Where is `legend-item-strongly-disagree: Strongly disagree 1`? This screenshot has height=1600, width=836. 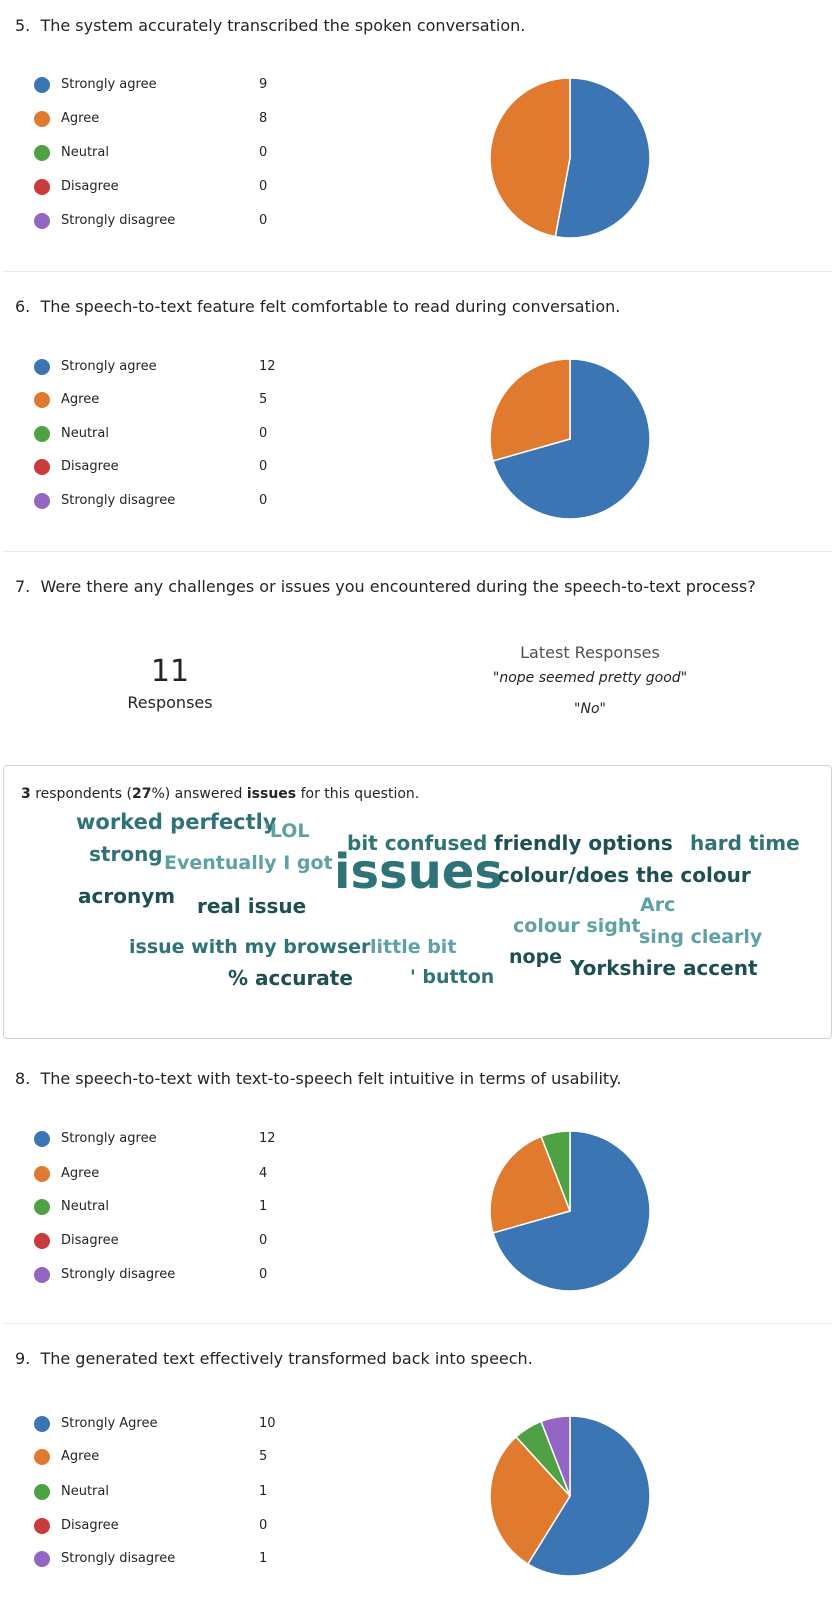 legend-item-strongly-disagree: Strongly disagree 1 is located at coordinates (164, 1559).